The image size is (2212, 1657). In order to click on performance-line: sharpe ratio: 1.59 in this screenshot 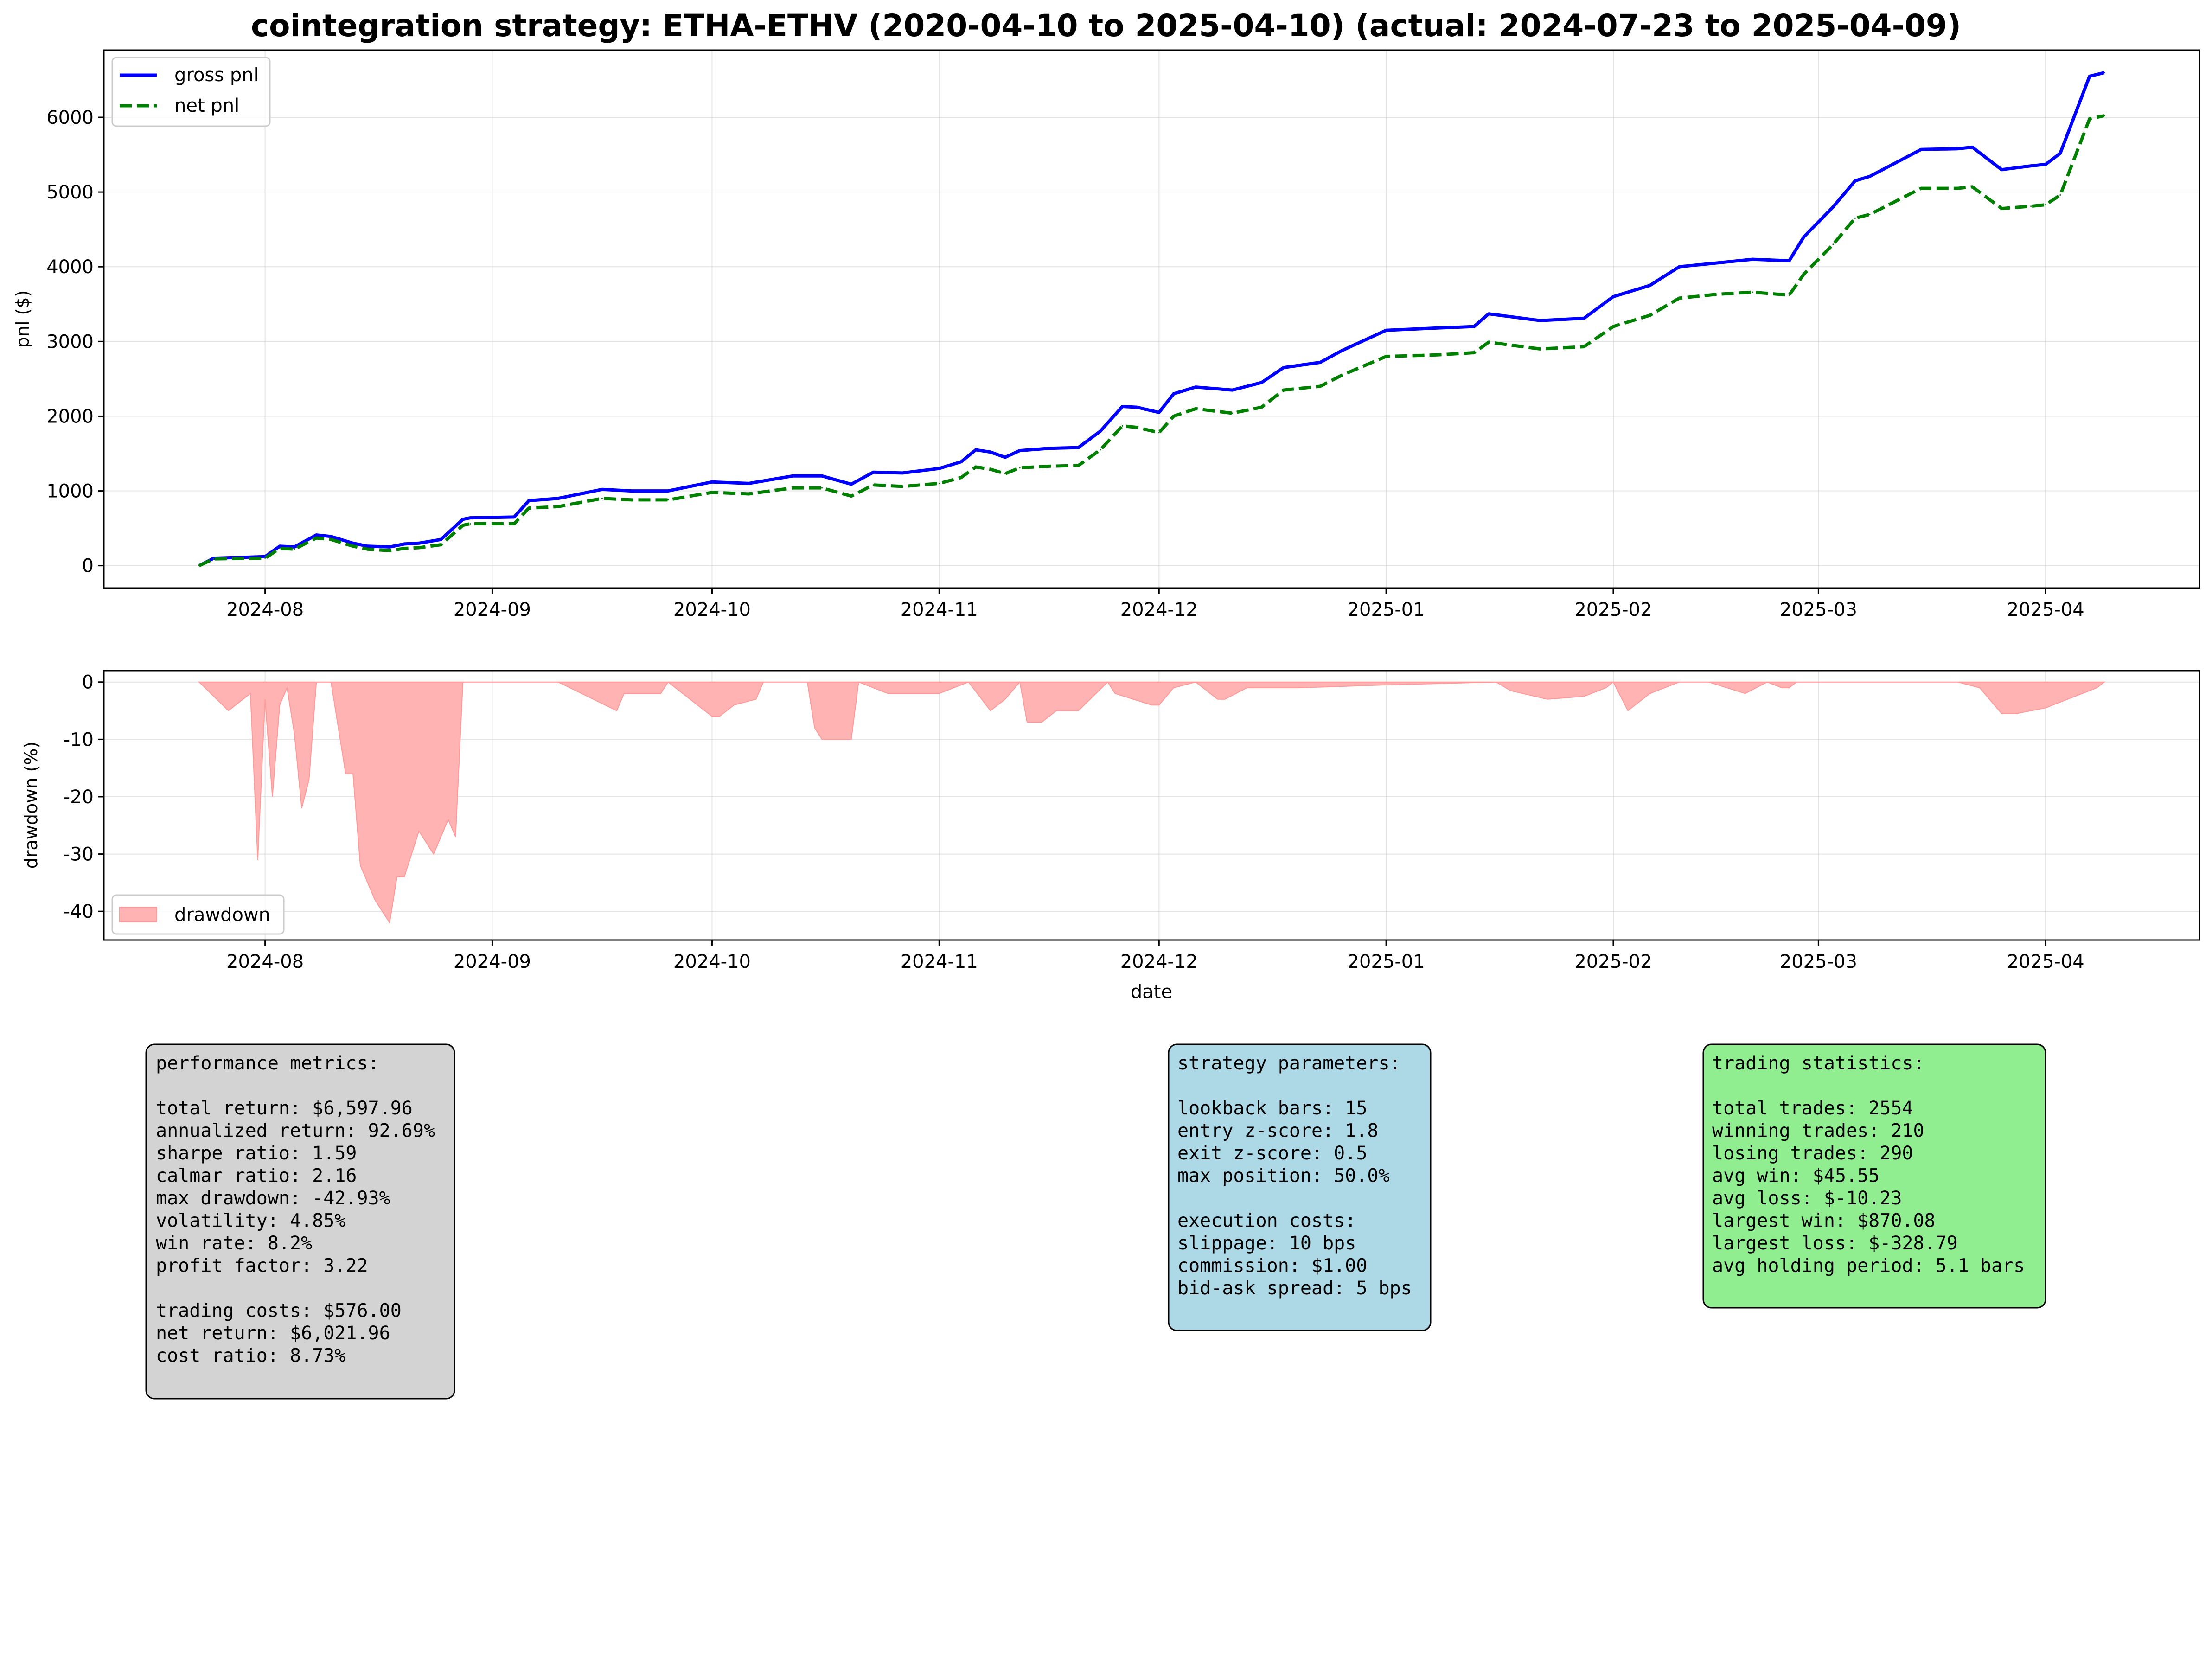, I will do `click(256, 1153)`.